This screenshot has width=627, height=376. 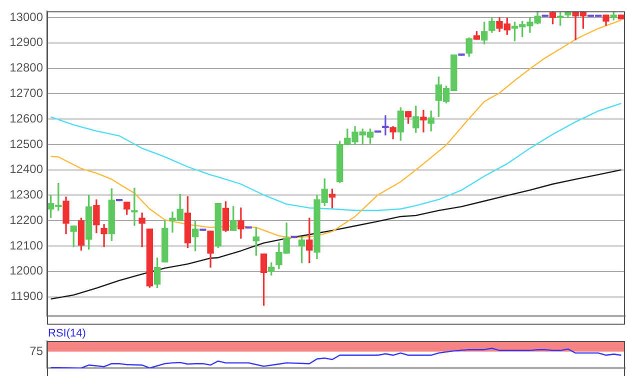 I want to click on y-tick-label: 12100, so click(x=27, y=245).